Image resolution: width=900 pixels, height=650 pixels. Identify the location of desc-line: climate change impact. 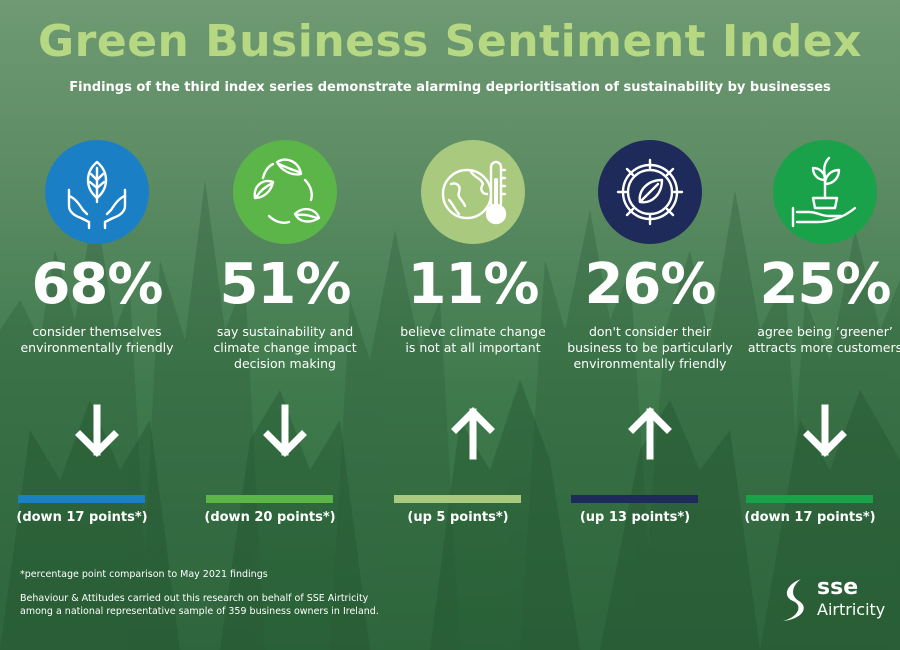
(285, 347).